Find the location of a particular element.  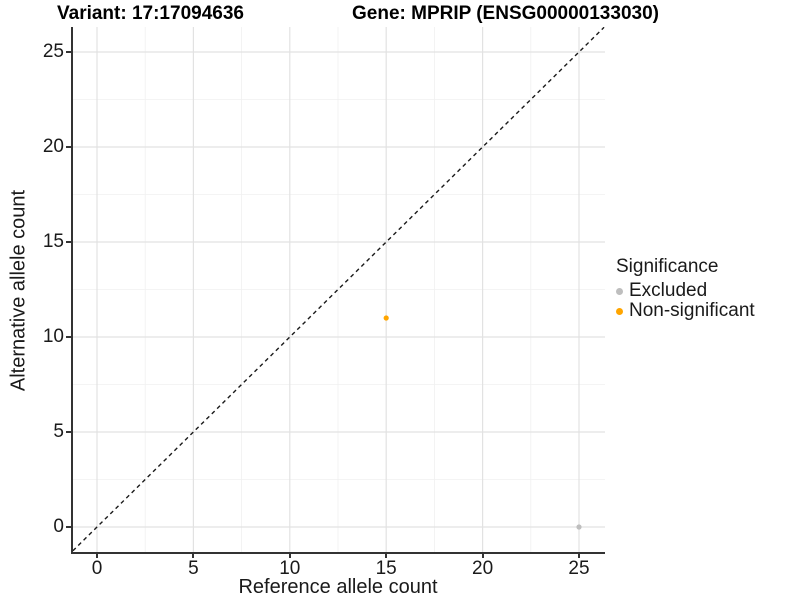

data-point-excluded is located at coordinates (579, 527).